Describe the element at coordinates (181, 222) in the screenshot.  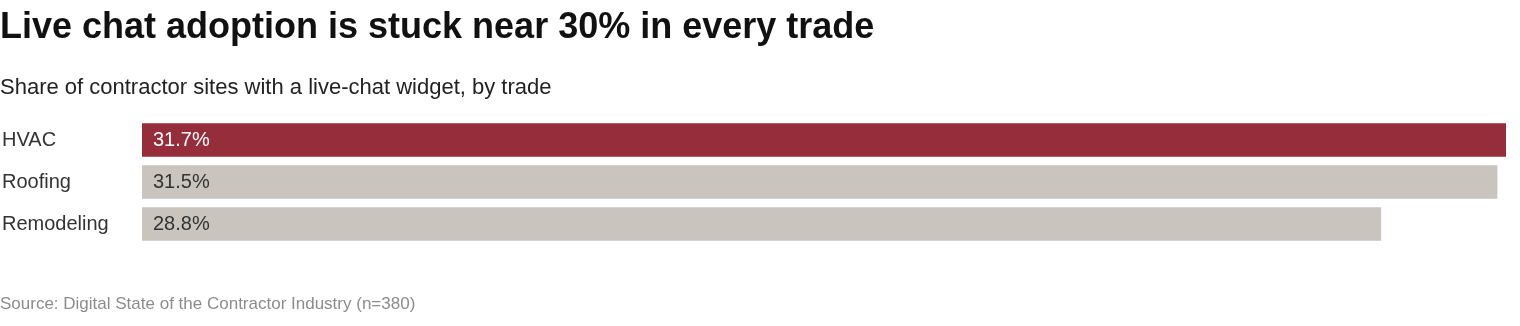
I see `data-label: 28.8%` at that location.